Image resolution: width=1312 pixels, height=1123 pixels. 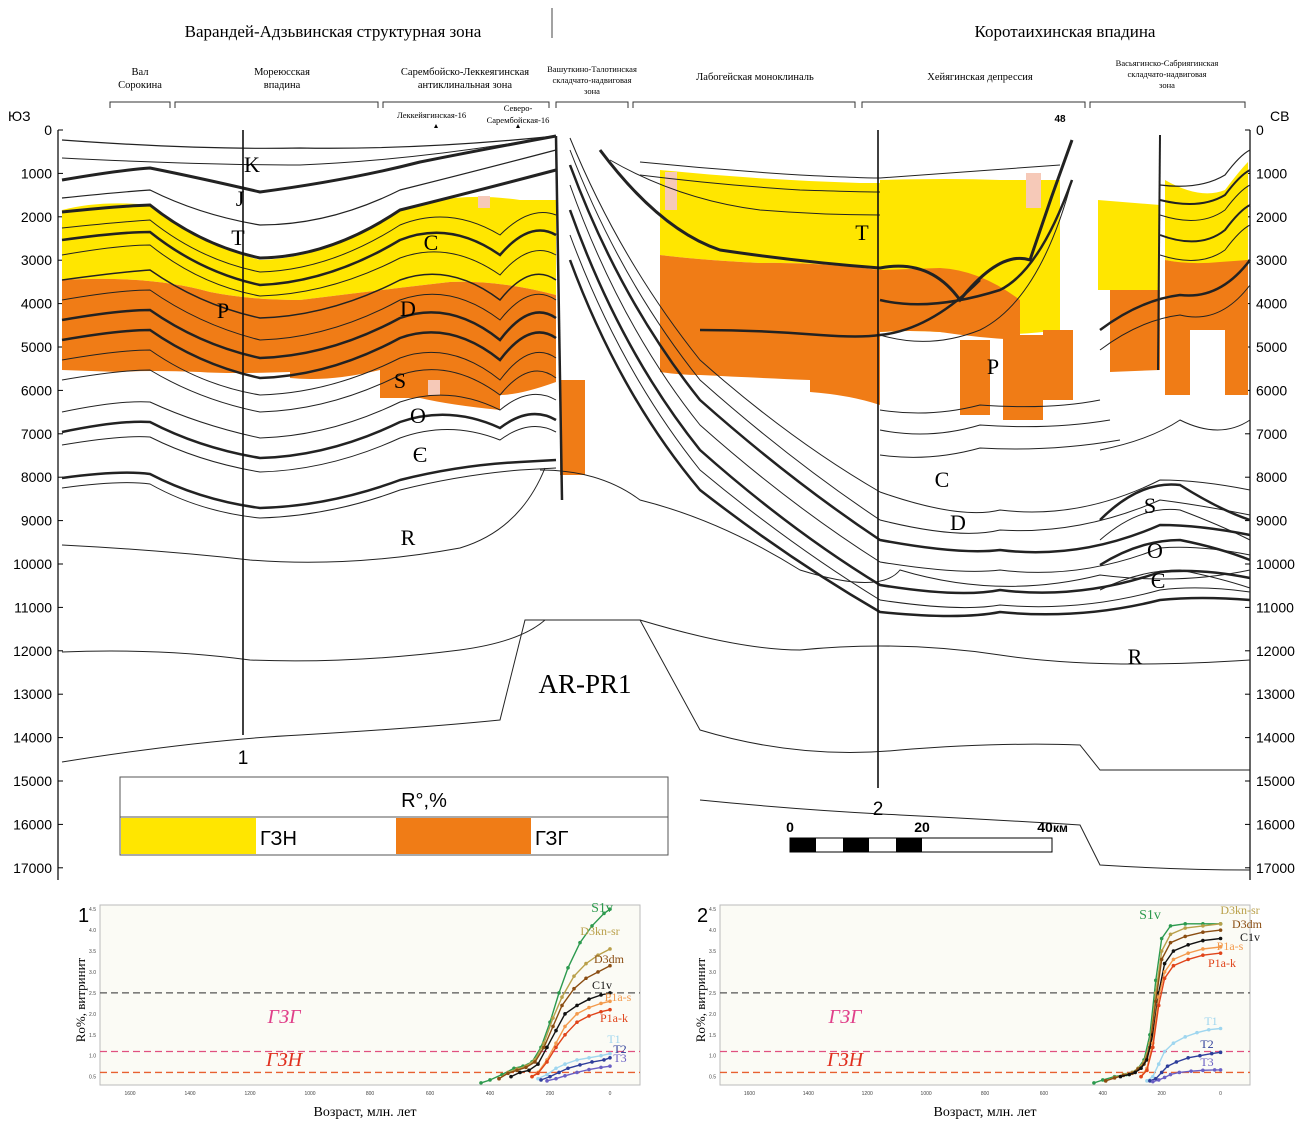 I want to click on depth-tick-right: 17000, so click(x=1275, y=868).